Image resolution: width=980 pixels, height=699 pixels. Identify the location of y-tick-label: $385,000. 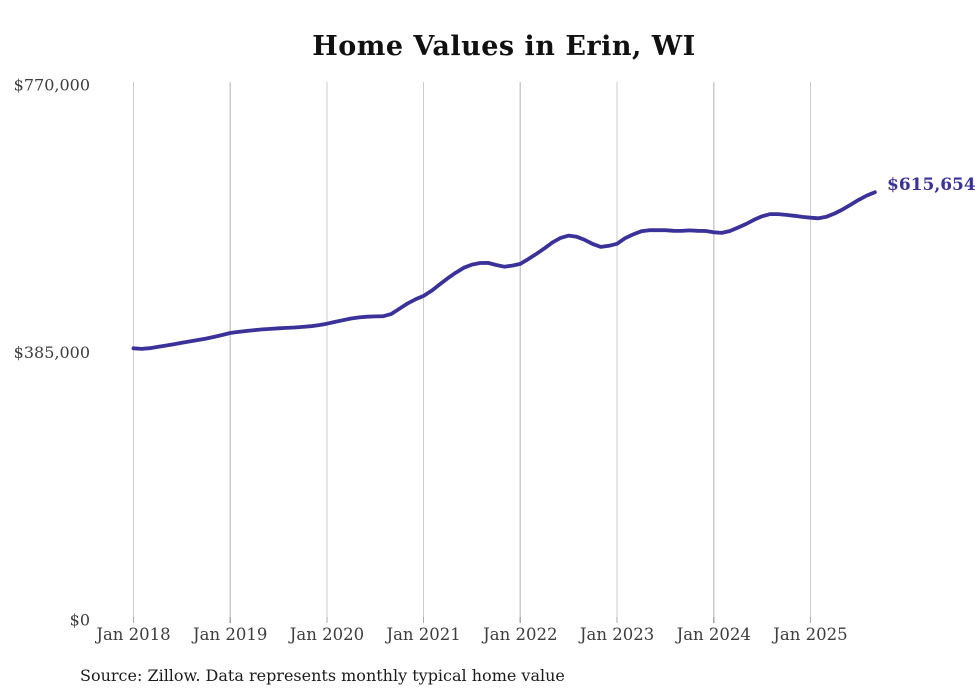
(52, 352).